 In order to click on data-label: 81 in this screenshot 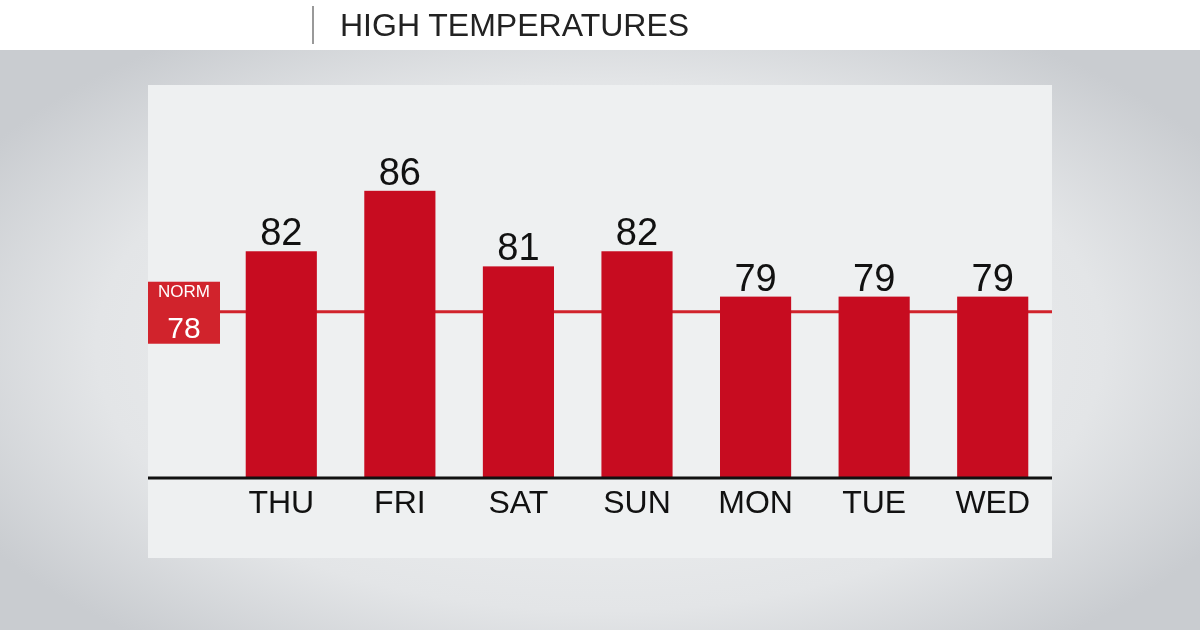, I will do `click(518, 247)`.